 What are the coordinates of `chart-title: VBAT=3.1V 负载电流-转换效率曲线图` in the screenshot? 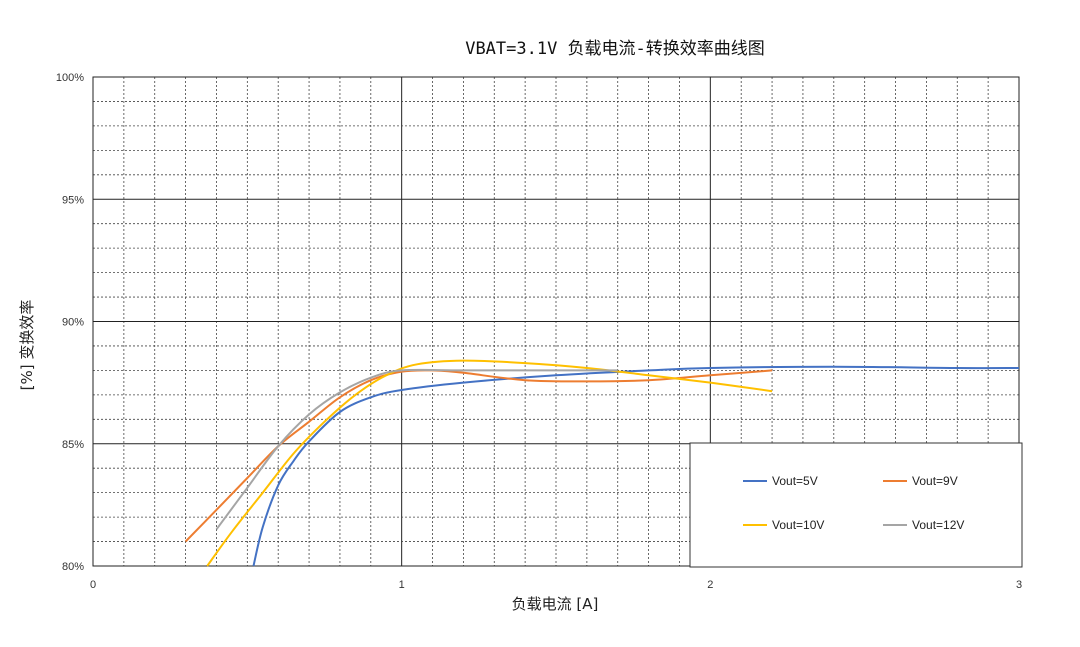 It's located at (615, 49).